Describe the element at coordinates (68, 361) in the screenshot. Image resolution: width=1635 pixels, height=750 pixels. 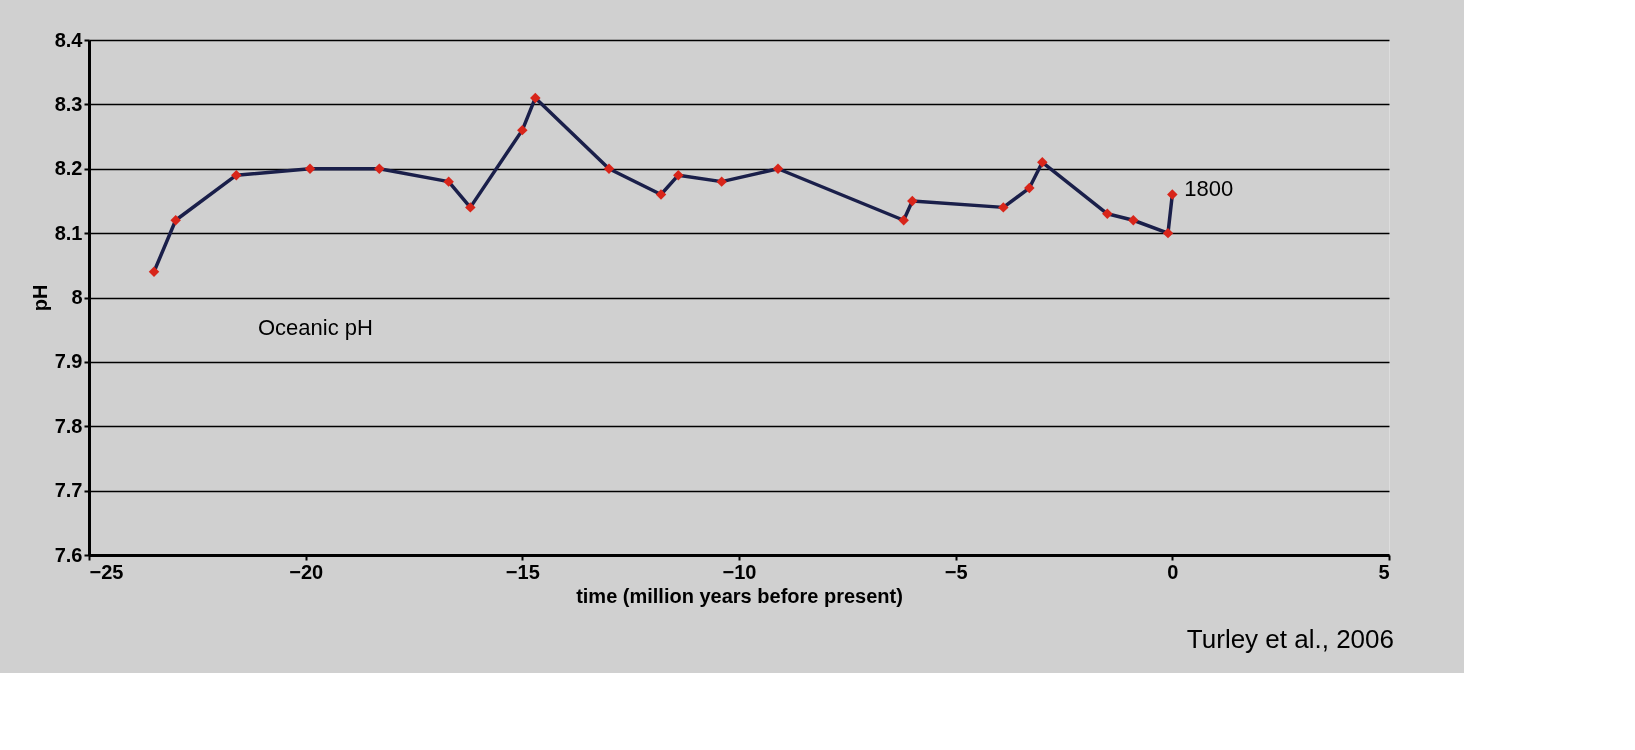
I see `y-tick-label: 7.9` at that location.